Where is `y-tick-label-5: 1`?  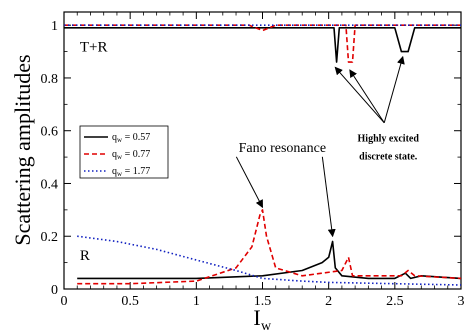 y-tick-label-5: 1 is located at coordinates (54, 26).